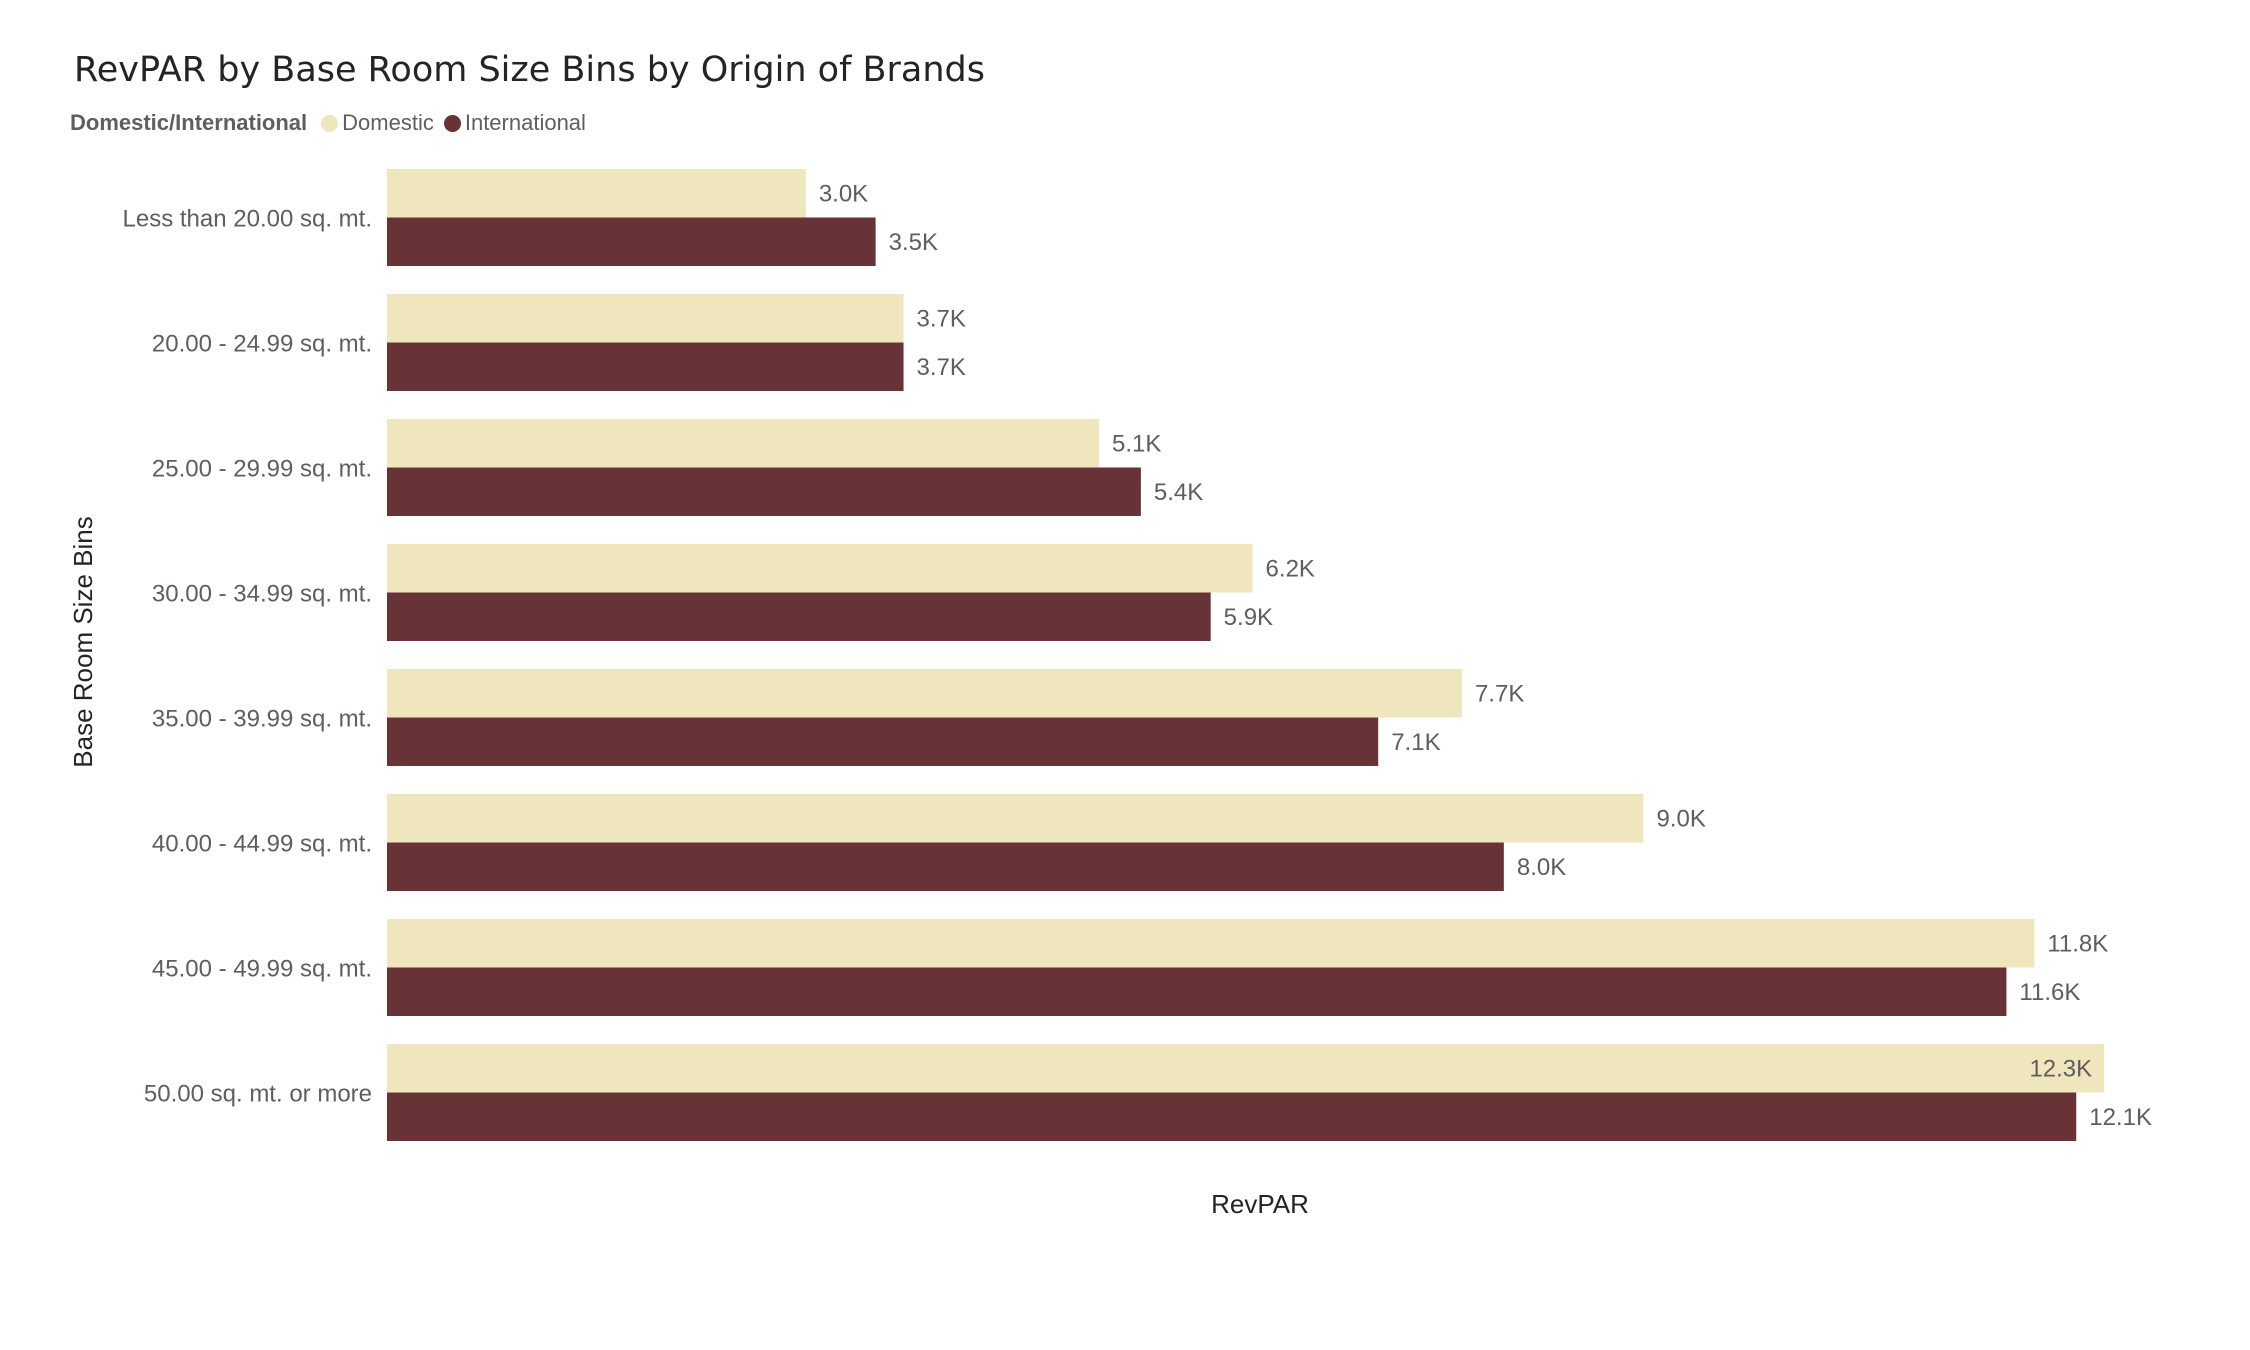 This screenshot has height=1350, width=2250. What do you see at coordinates (330, 123) in the screenshot?
I see `legend-dot-domestic` at bounding box center [330, 123].